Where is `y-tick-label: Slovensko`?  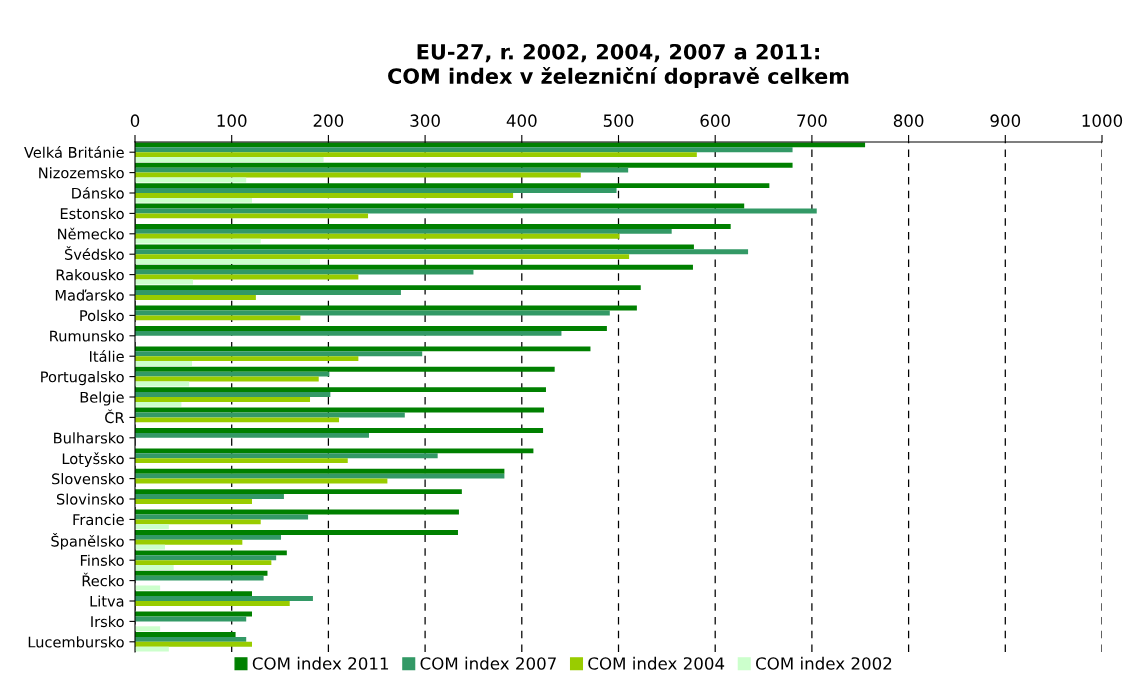 y-tick-label: Slovensko is located at coordinates (88, 479).